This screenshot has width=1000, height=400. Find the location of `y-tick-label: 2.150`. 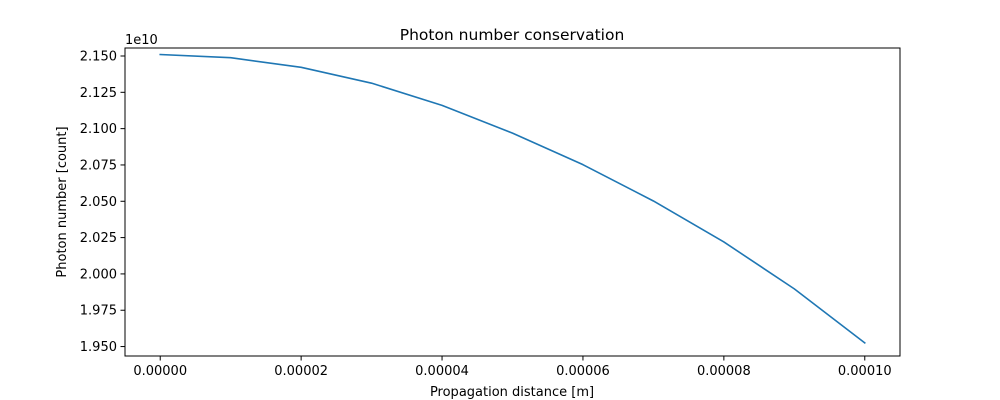

y-tick-label: 2.150 is located at coordinates (98, 56).